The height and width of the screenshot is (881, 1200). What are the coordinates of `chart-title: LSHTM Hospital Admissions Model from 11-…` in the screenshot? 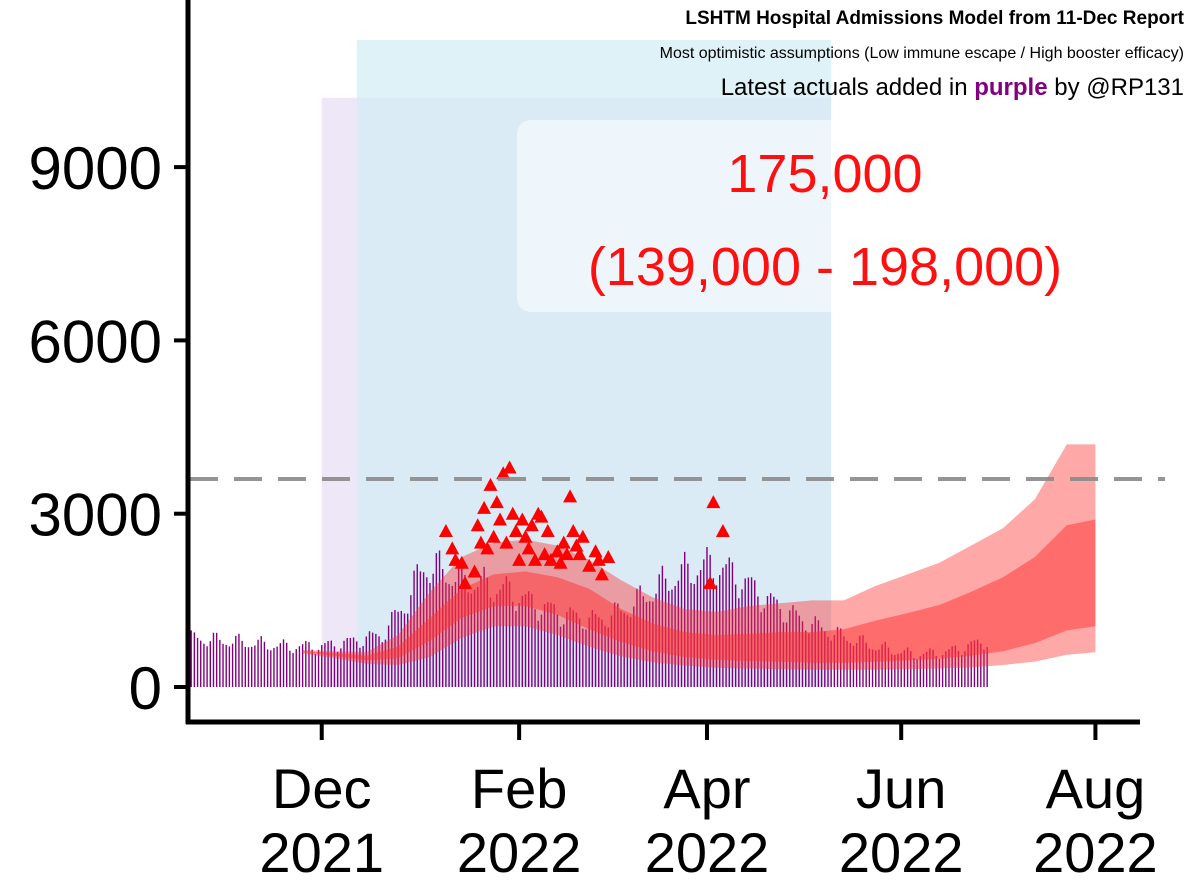 It's located at (934, 18).